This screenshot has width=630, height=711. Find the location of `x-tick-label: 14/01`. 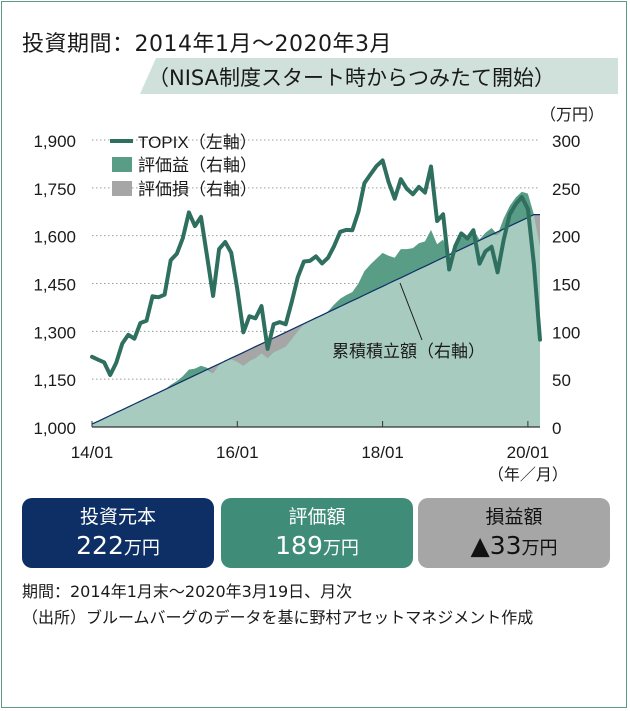

x-tick-label: 14/01 is located at coordinates (92, 452).